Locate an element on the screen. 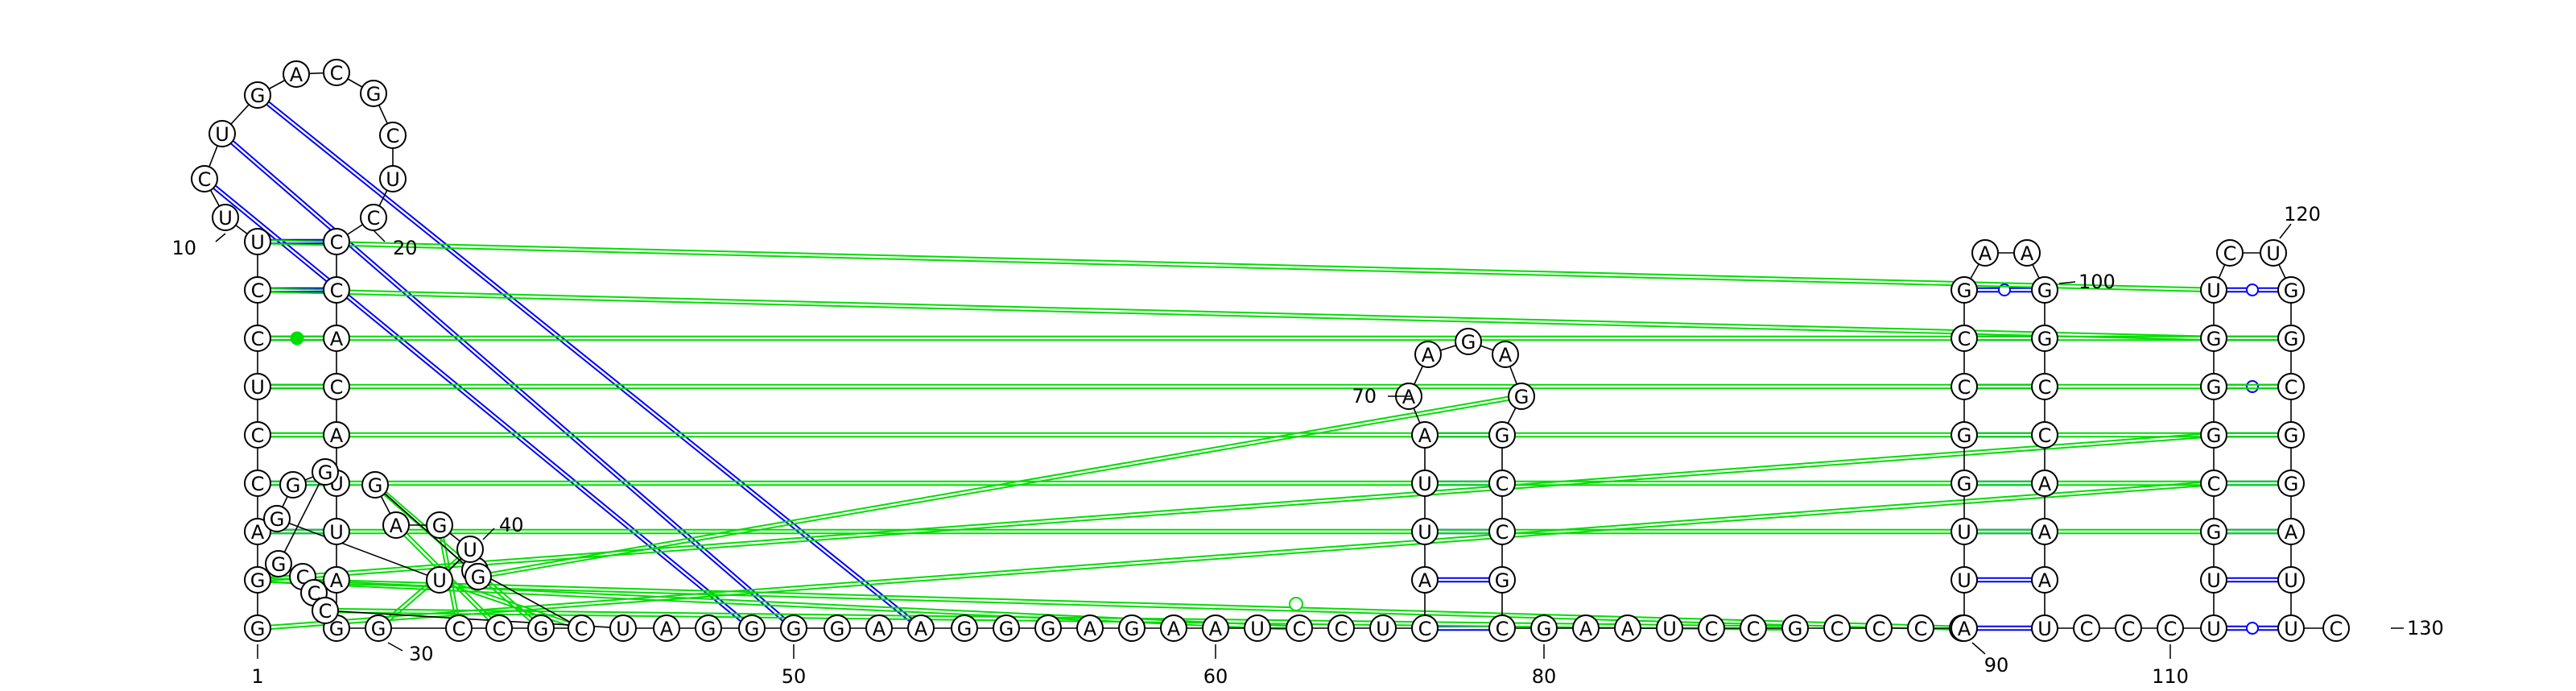  position-number-label: 40 is located at coordinates (511, 525).